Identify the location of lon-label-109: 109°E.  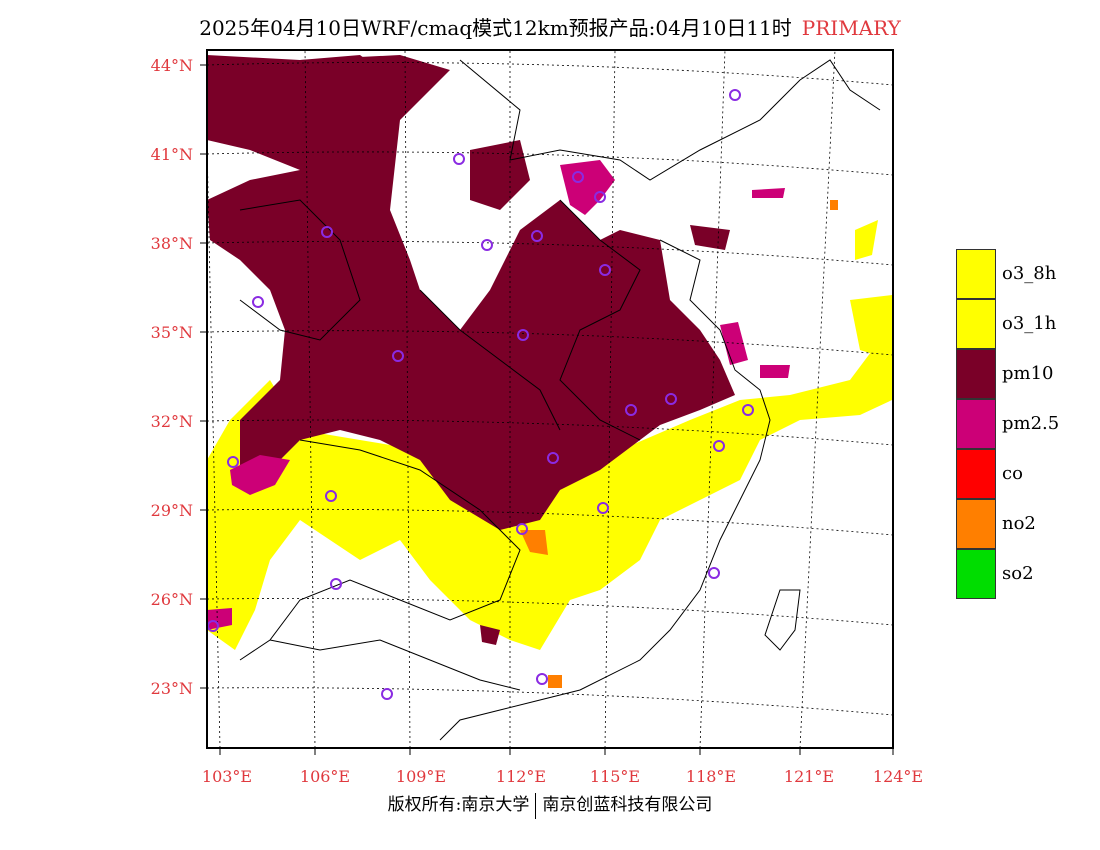
(421, 776).